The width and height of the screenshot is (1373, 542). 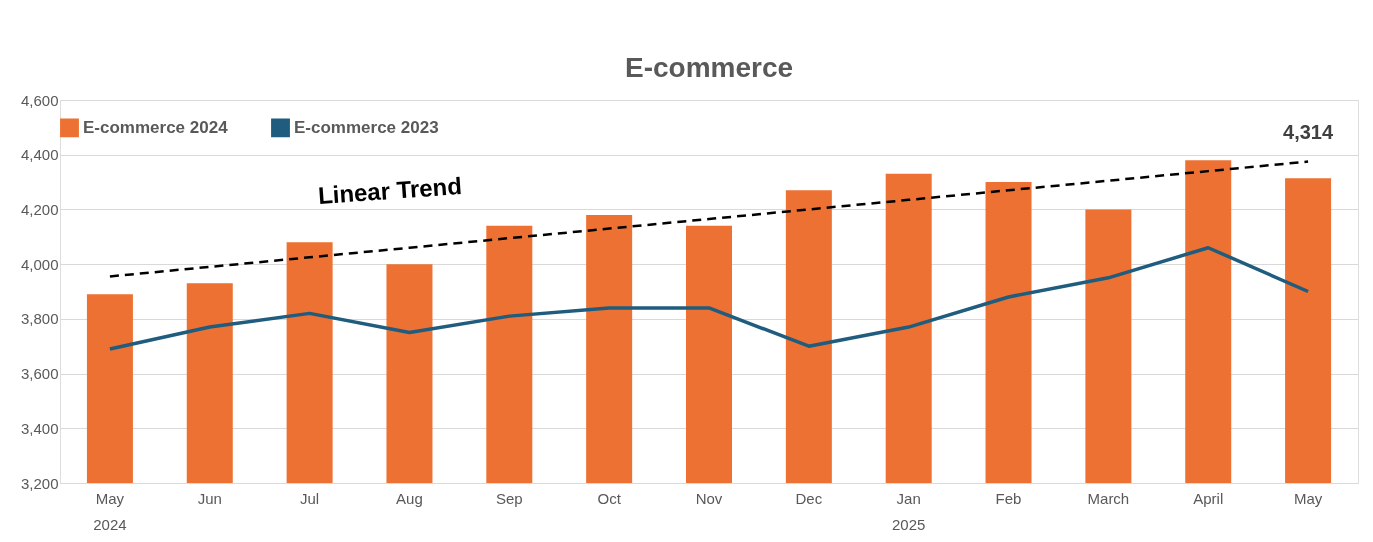 I want to click on y-tick-label: 3,800, so click(x=39, y=319).